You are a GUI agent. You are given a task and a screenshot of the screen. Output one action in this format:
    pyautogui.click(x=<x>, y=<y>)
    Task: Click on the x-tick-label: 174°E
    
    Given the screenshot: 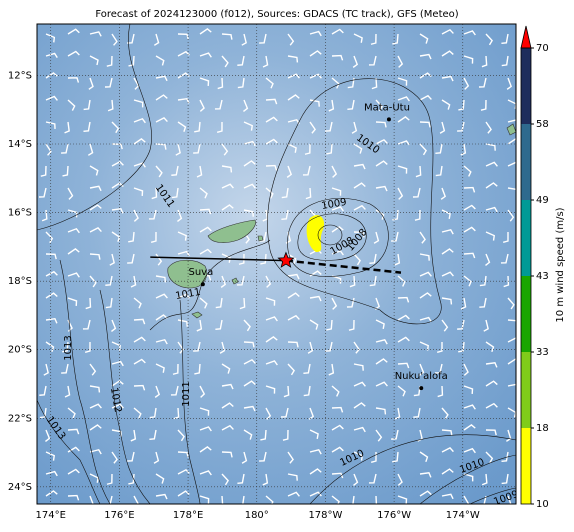 What is the action you would take?
    pyautogui.click(x=51, y=515)
    